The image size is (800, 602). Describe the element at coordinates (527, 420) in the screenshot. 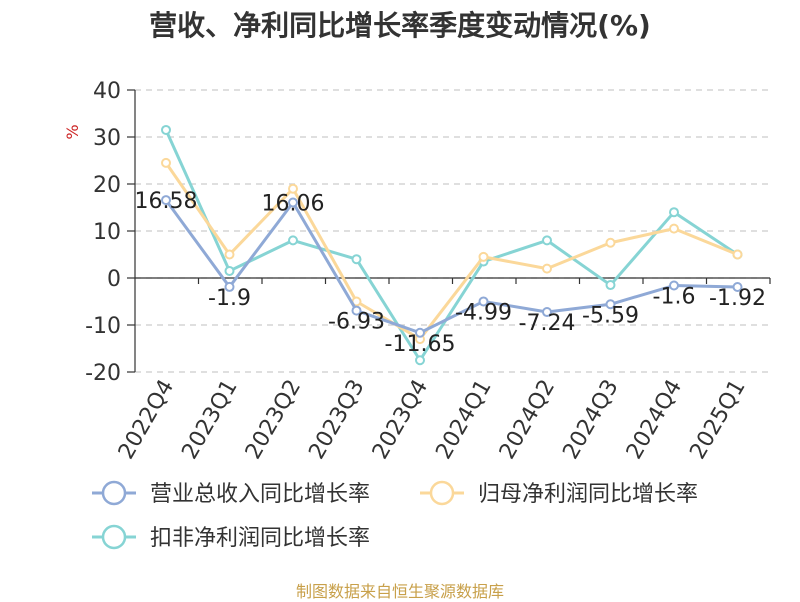

I see `x-tick-label: 2024Q2` at that location.